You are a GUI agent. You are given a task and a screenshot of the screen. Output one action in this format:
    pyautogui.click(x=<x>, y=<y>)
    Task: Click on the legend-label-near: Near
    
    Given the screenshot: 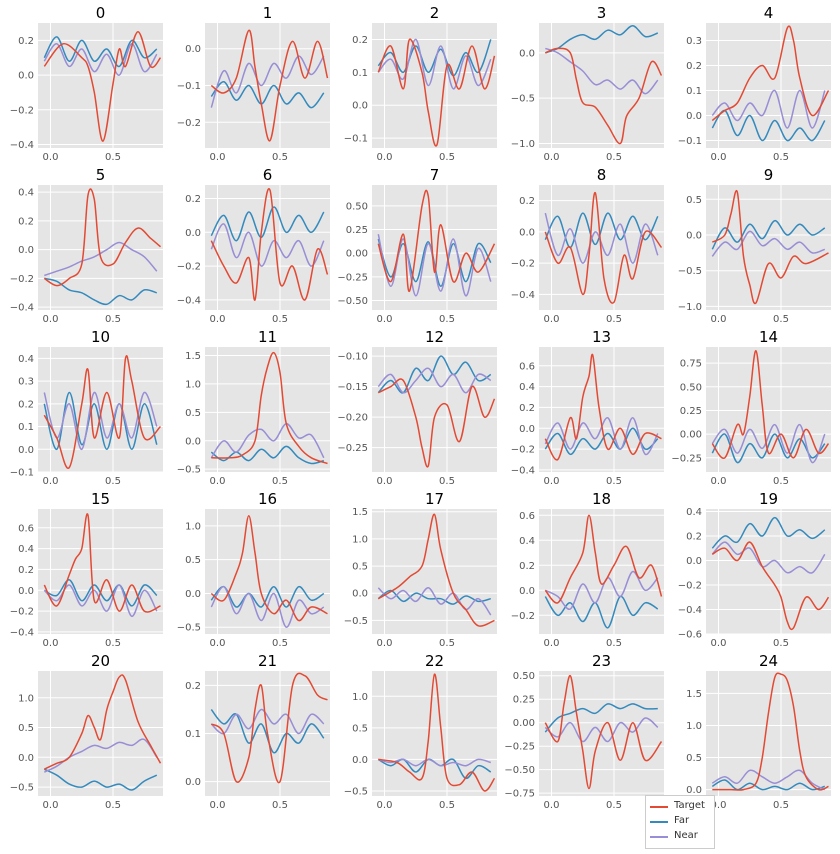 What is the action you would take?
    pyautogui.click(x=686, y=835)
    